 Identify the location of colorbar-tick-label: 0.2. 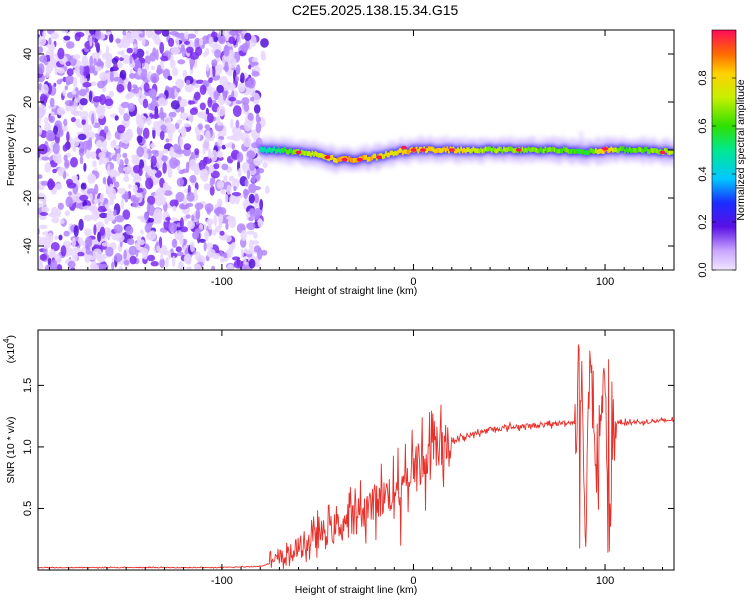
(703, 221).